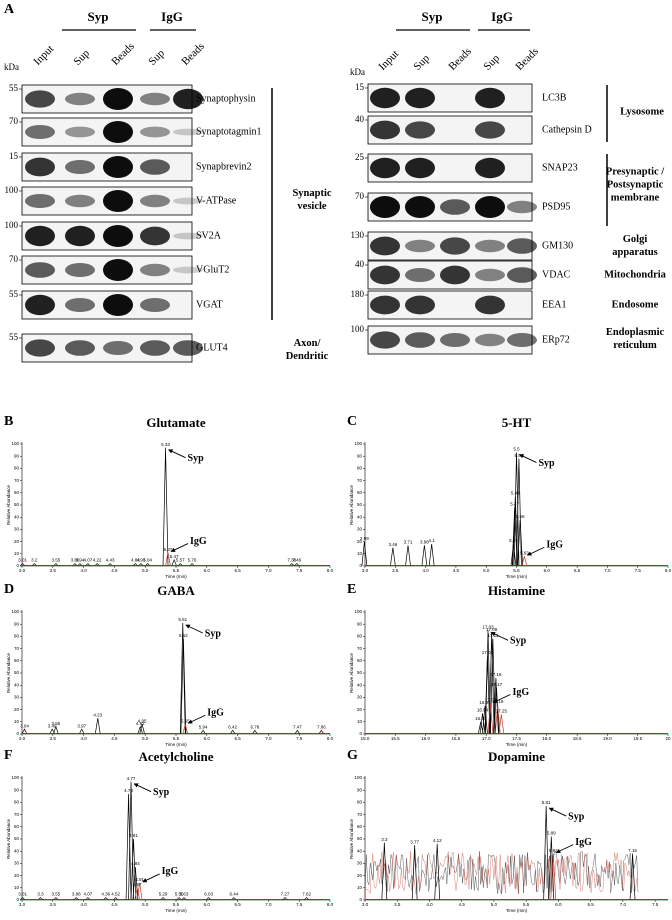  Describe the element at coordinates (517, 422) in the screenshot. I see `chart-title: 5-HT` at that location.